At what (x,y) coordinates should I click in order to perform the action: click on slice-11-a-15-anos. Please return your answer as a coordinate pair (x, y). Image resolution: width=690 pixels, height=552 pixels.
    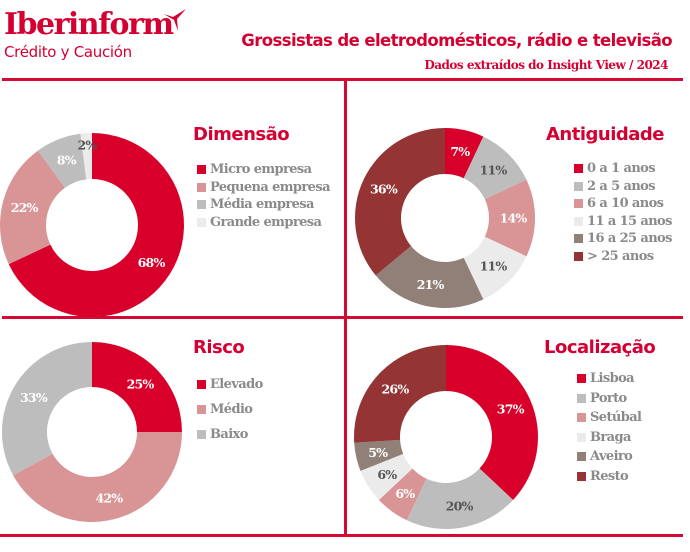
    Looking at the image, I should click on (495, 268).